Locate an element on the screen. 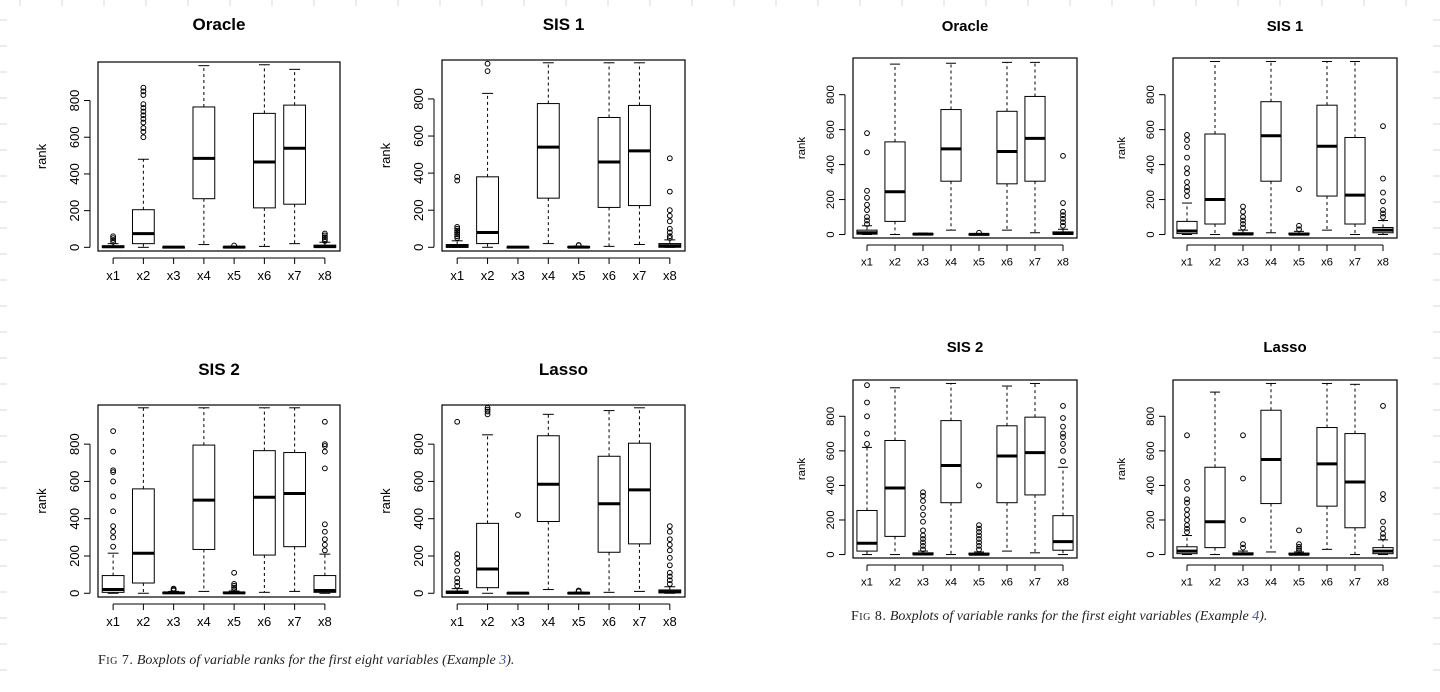 The height and width of the screenshot is (692, 1440). box-x4 is located at coordinates (204, 499).